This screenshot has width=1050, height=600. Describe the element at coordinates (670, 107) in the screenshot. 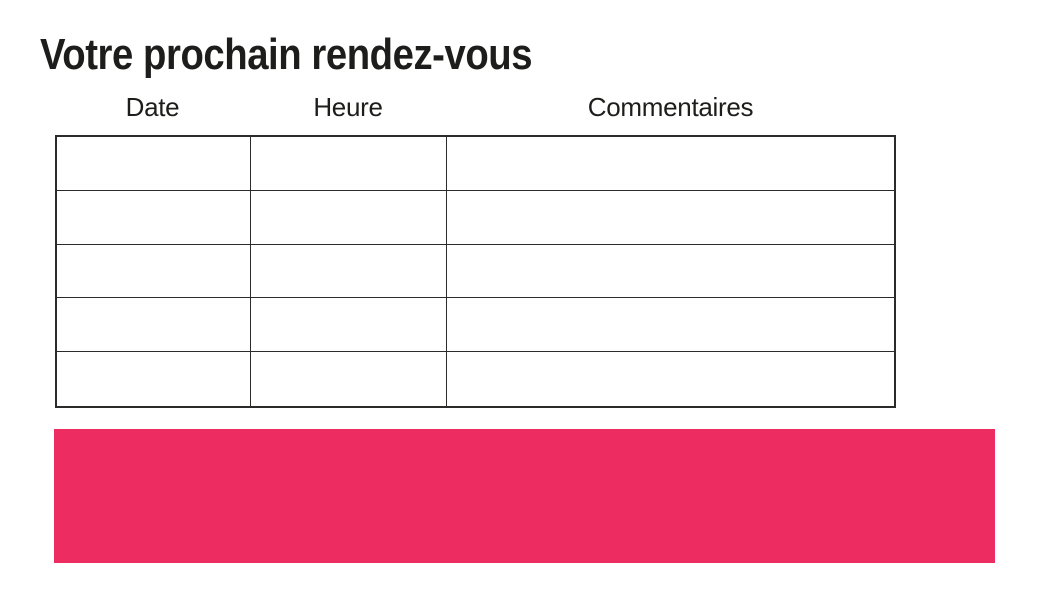

I see `column-header-commentaires: Commentaires` at that location.